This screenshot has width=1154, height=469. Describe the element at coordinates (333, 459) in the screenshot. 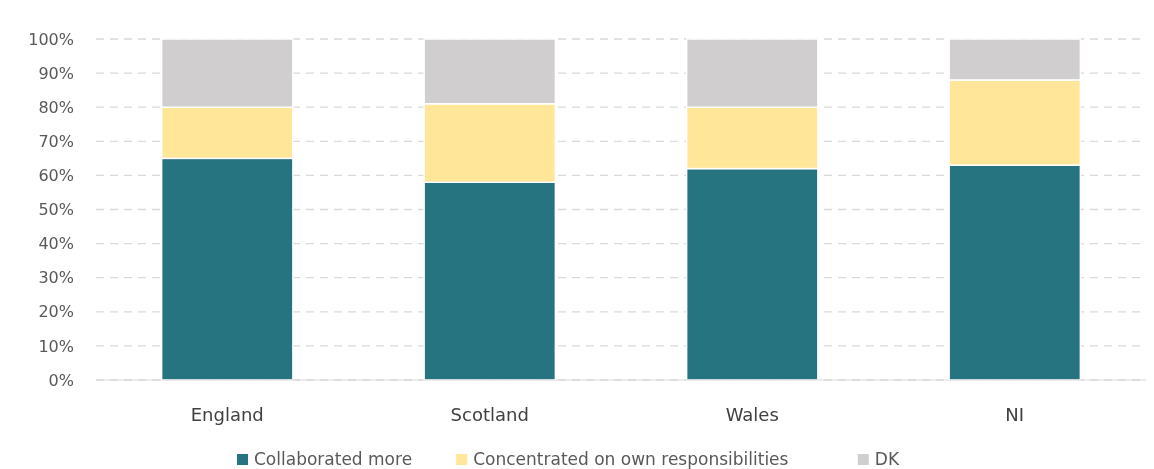

I see `legend-label: Collaborated more` at that location.